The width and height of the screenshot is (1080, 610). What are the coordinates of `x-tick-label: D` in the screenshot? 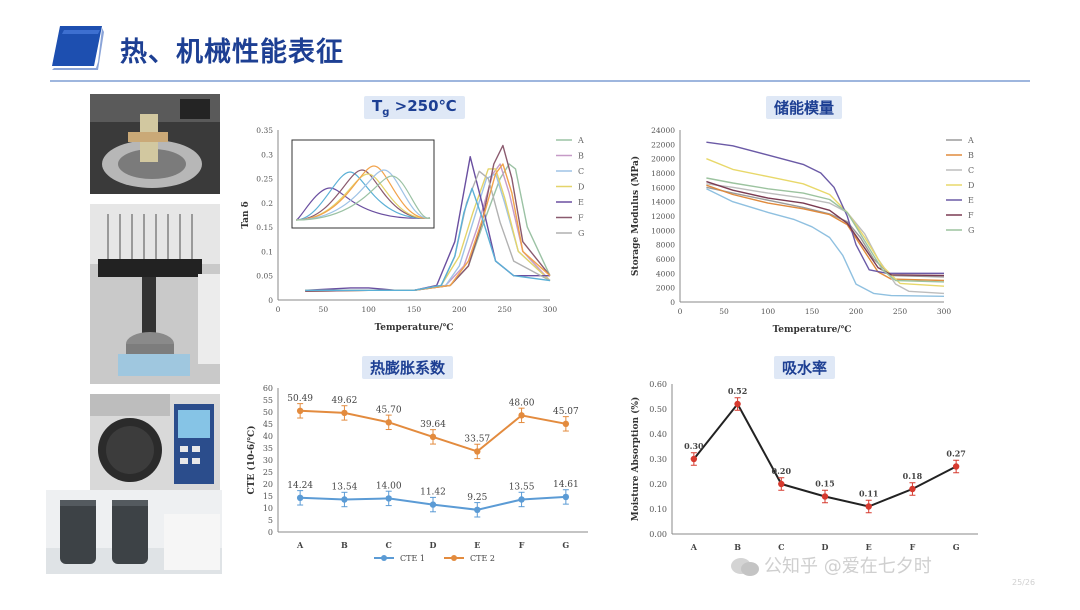 It's located at (825, 547).